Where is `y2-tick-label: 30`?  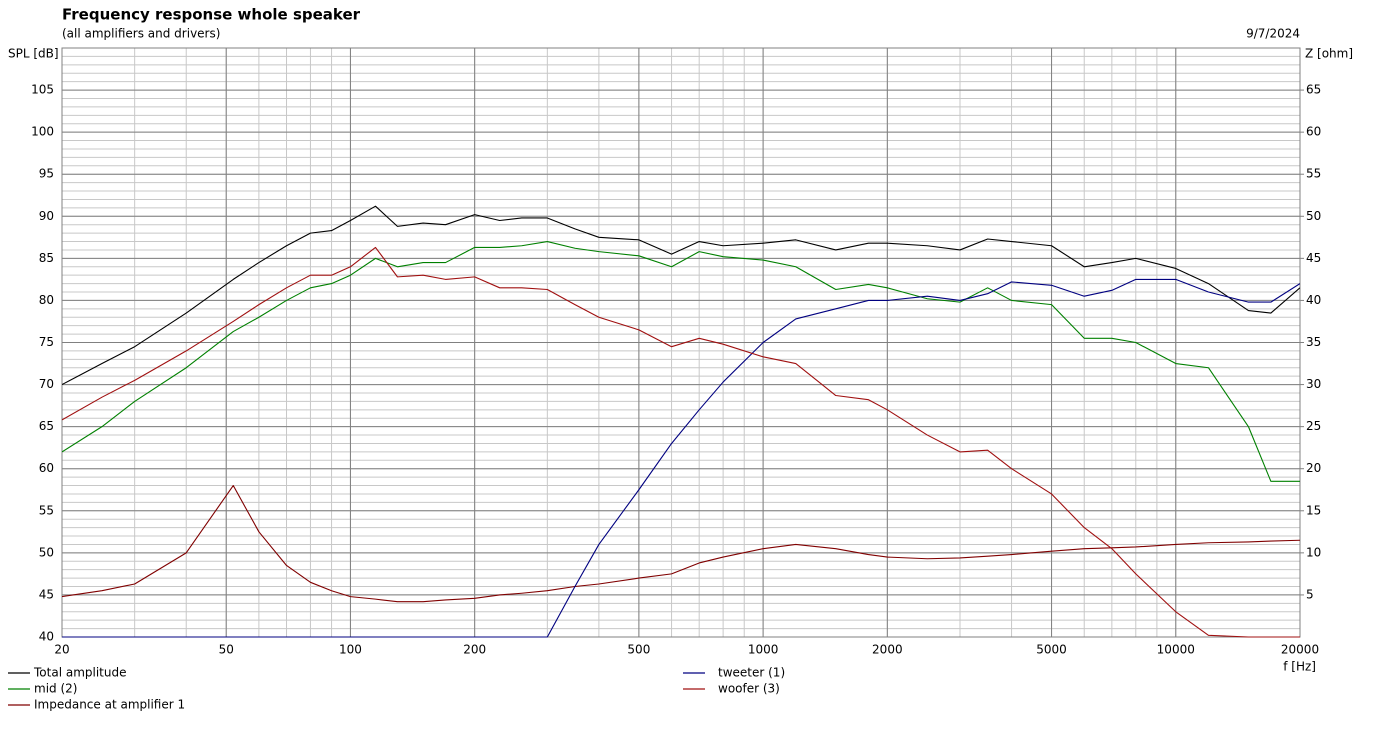 y2-tick-label: 30 is located at coordinates (1313, 384).